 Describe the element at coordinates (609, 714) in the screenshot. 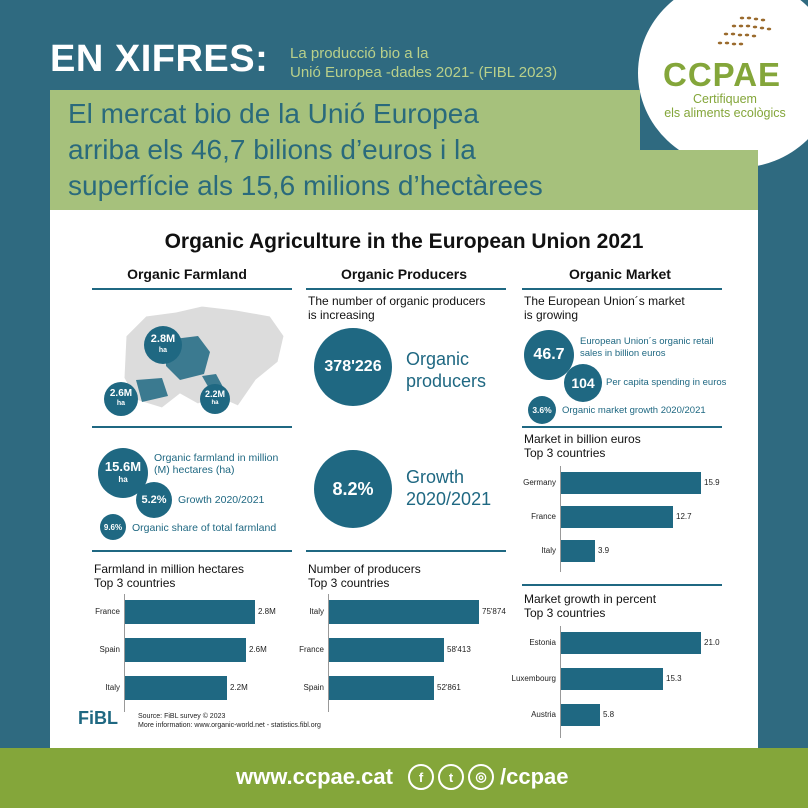

I see `bar-value-label: 5.8` at that location.